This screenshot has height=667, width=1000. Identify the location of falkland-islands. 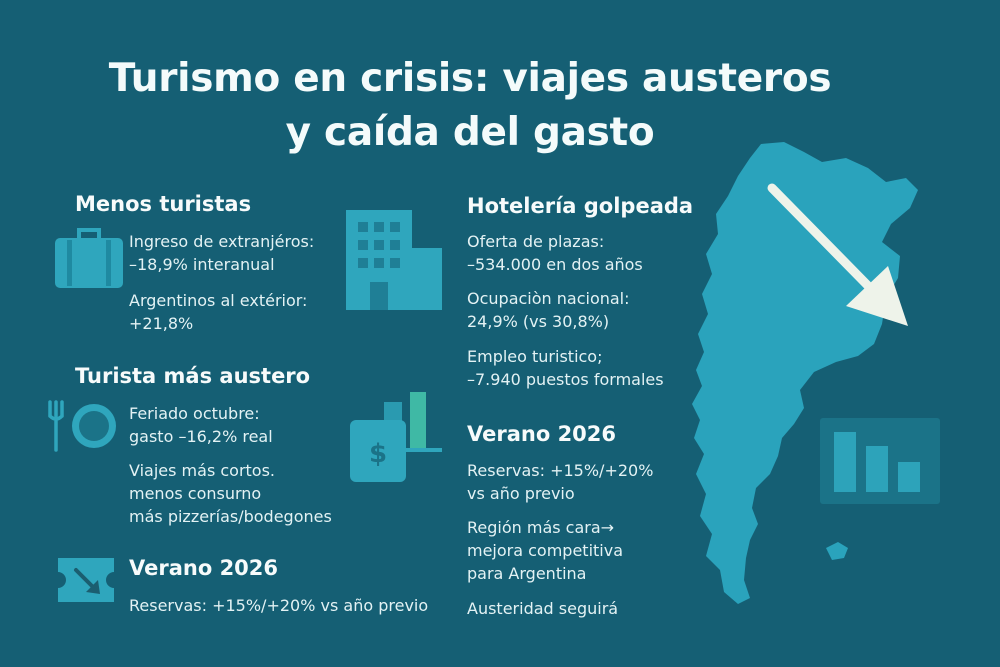
(837, 551).